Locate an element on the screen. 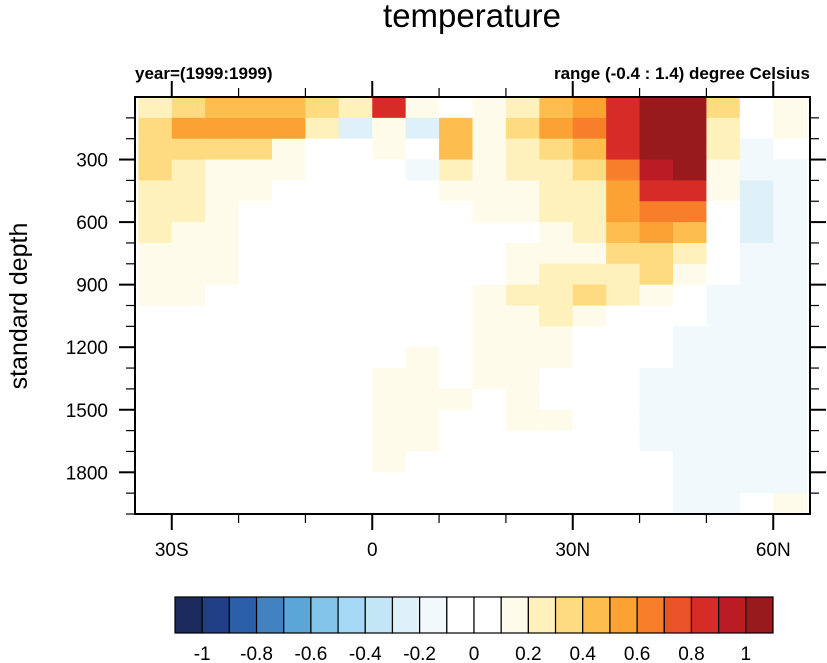 This screenshot has width=827, height=663. chart-title: temperature is located at coordinates (472, 17).